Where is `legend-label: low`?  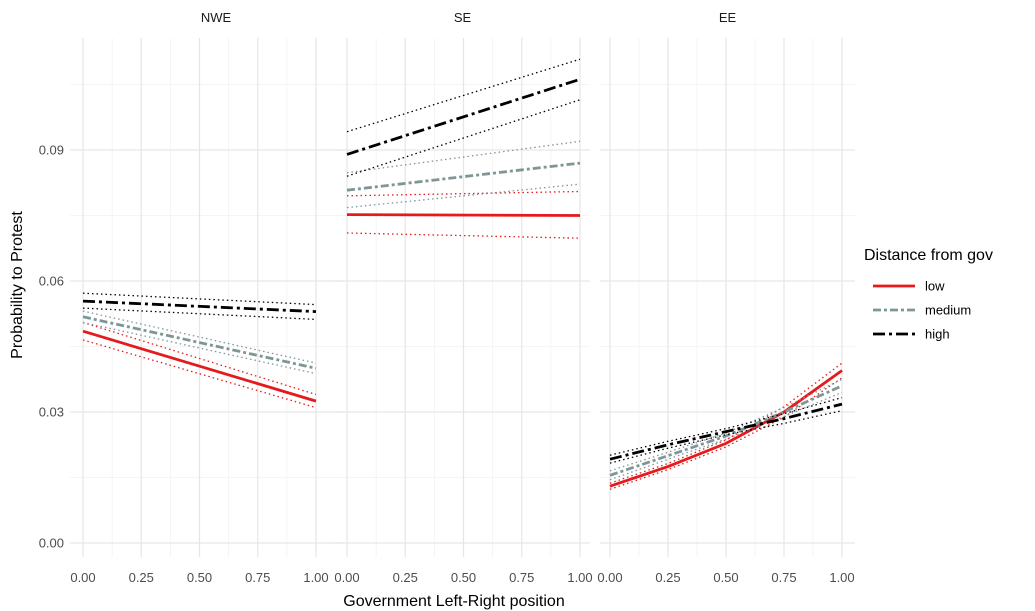 legend-label: low is located at coordinates (935, 286).